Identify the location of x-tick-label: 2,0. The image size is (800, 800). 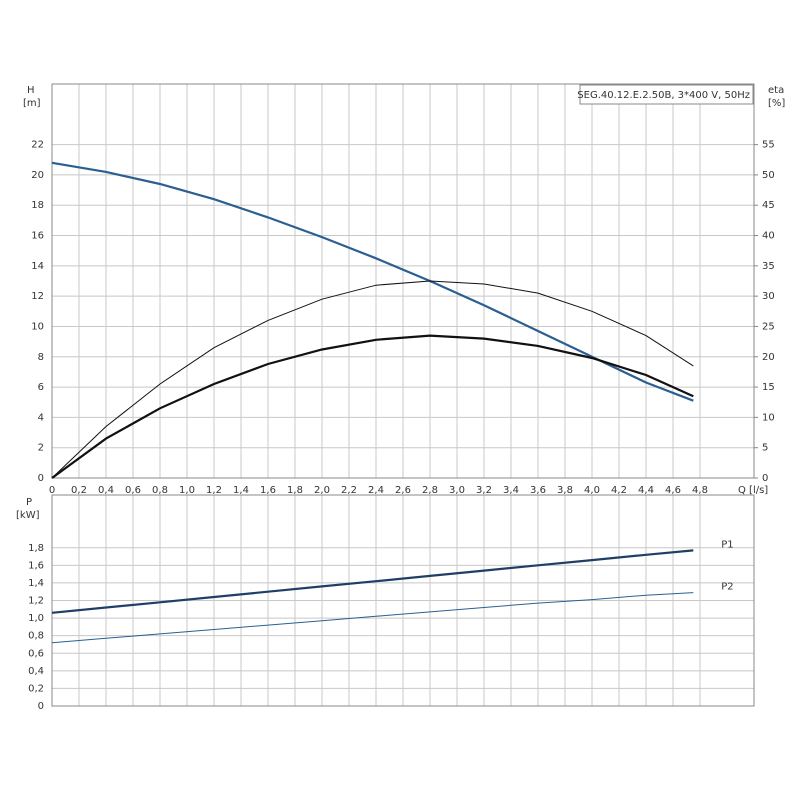
(322, 490).